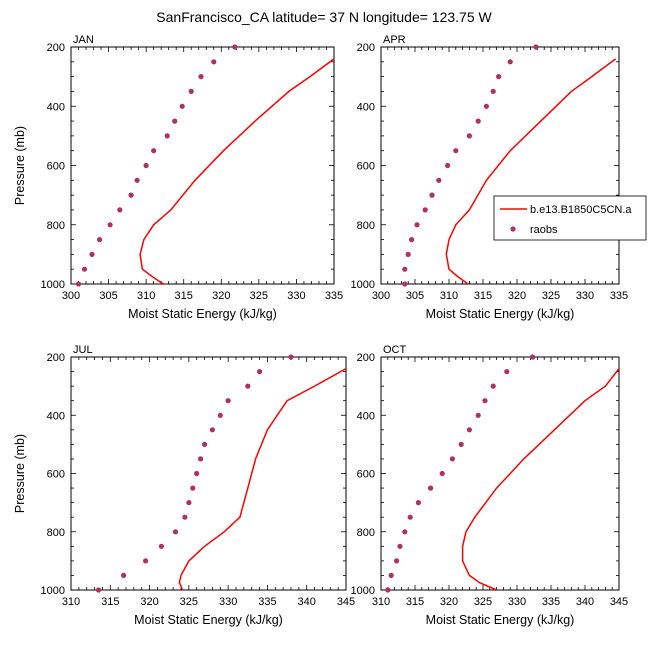 This screenshot has width=648, height=648. What do you see at coordinates (581, 210) in the screenshot?
I see `legend-model-label: b.e13.B1850C5CN.a` at bounding box center [581, 210].